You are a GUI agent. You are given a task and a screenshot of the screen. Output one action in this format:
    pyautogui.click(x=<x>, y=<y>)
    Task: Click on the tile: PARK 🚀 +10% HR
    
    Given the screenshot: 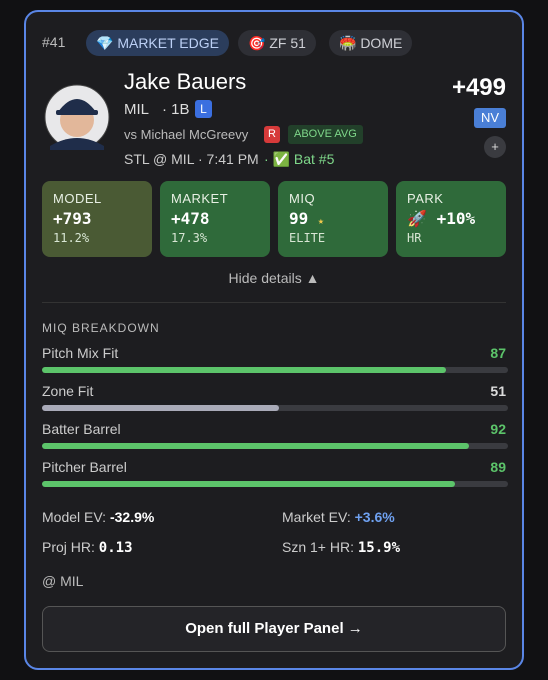 What is the action you would take?
    pyautogui.click(x=451, y=219)
    